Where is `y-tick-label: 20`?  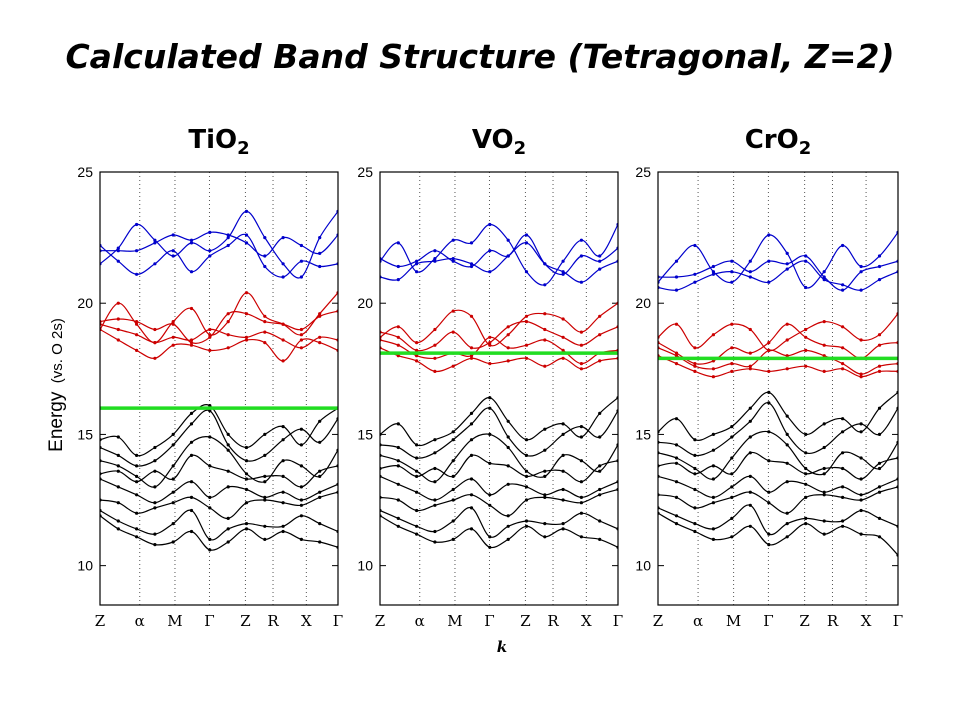
y-tick-label: 20 is located at coordinates (365, 303).